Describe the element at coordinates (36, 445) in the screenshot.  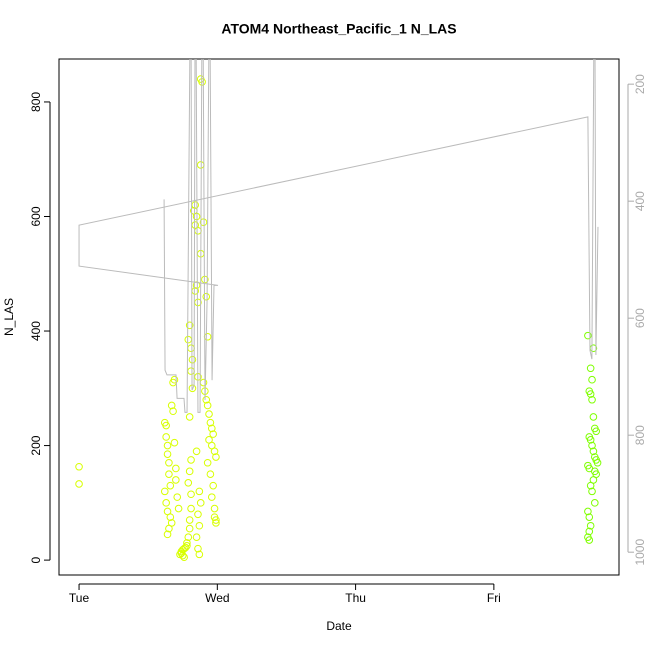
I see `y-tick-label: 200` at that location.